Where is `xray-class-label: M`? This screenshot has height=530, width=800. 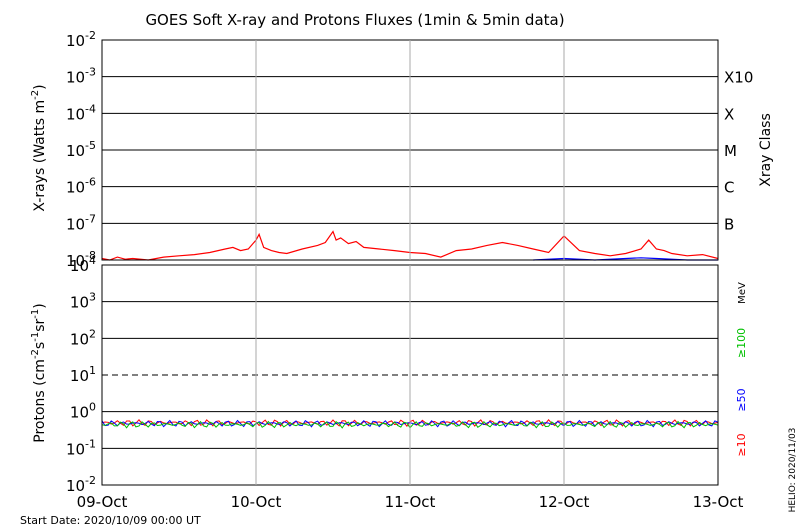
xray-class-label: M is located at coordinates (730, 151).